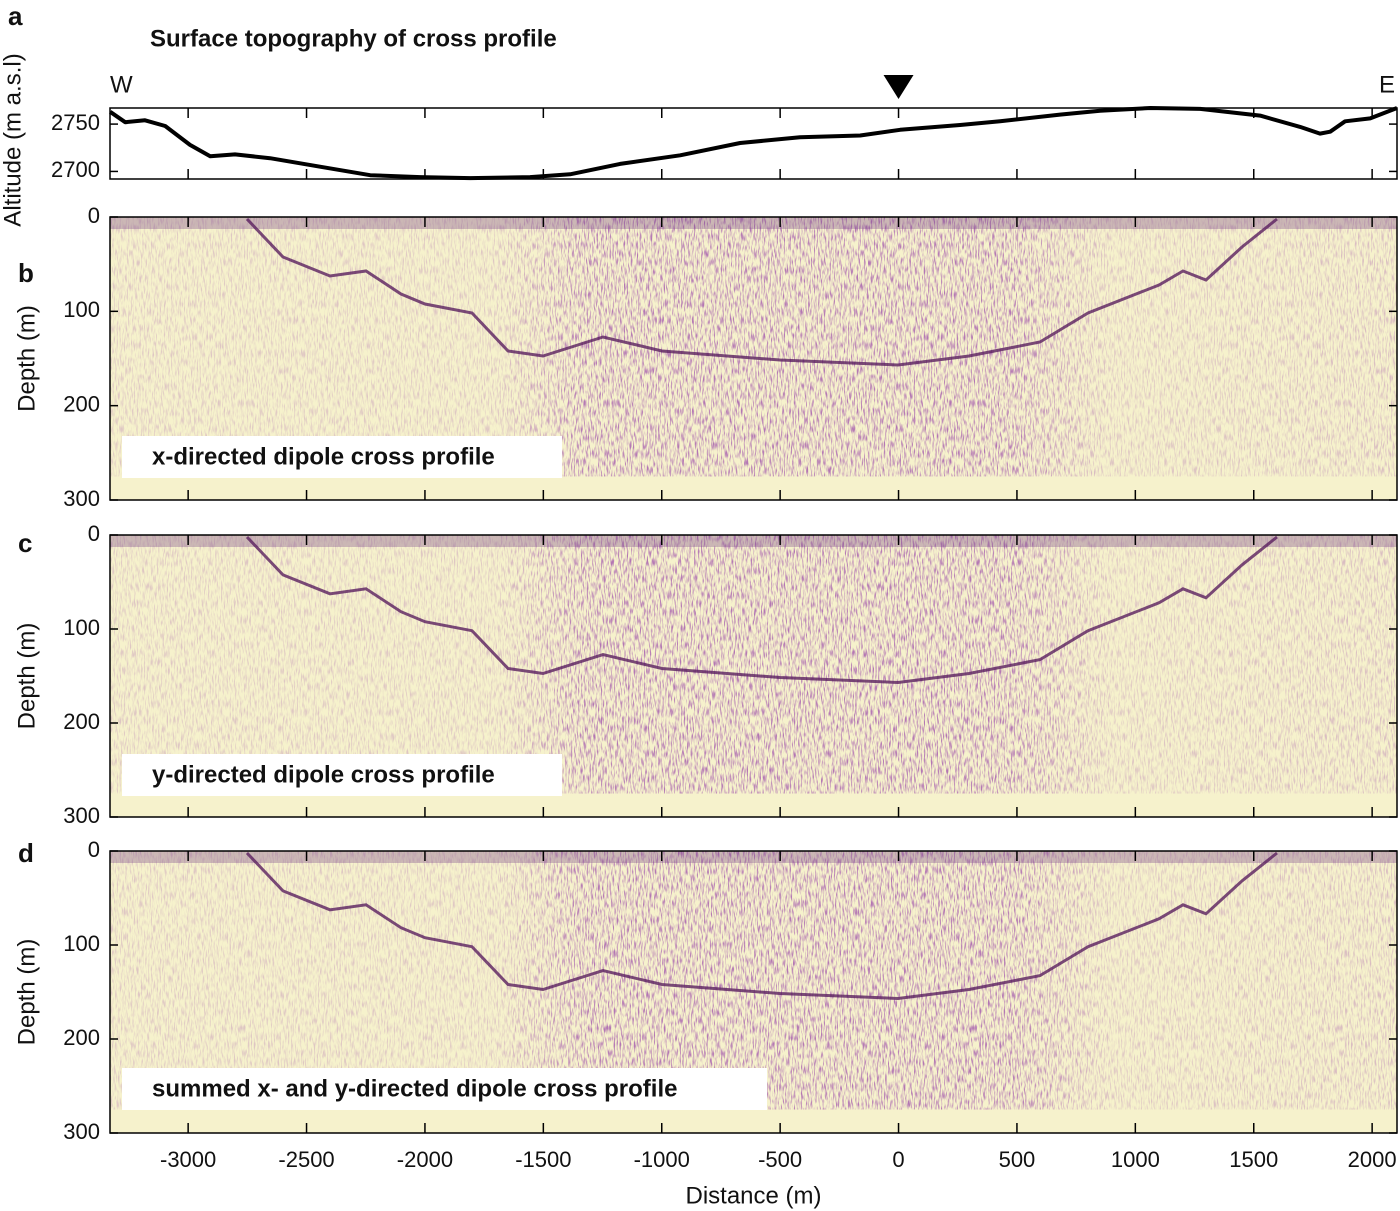  I want to click on panel-caption: y-directed dipole cross profile, so click(323, 774).